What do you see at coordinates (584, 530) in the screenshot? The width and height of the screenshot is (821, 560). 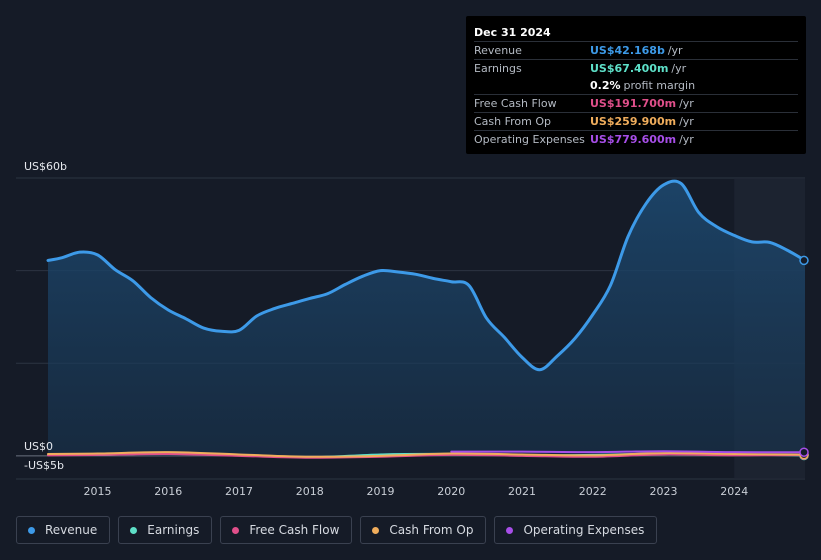 I see `legend-label: Operating Expenses` at bounding box center [584, 530].